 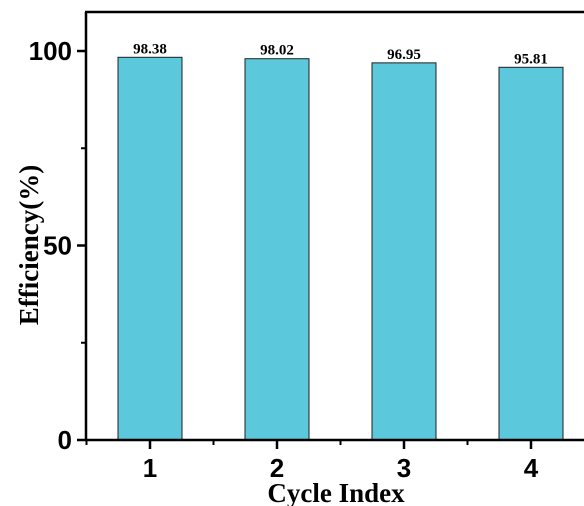 I want to click on x-tick-label-1: 1, so click(x=150, y=468).